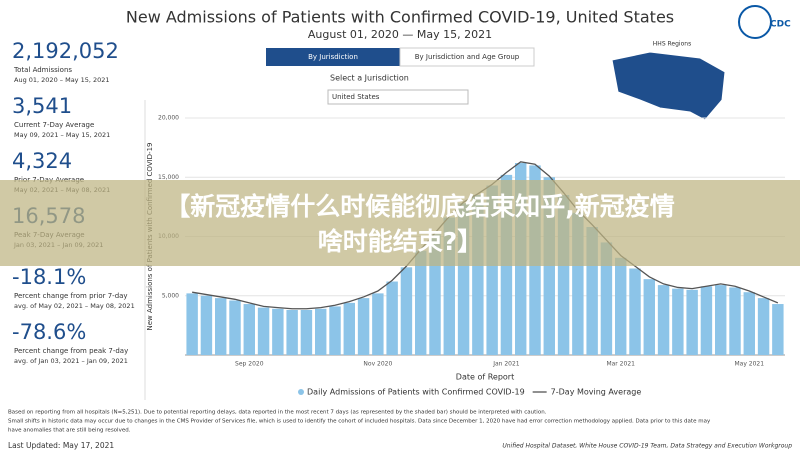 The width and height of the screenshot is (800, 456). Describe the element at coordinates (71, 296) in the screenshot. I see `stat-label: Percent change from prior 7-day` at that location.